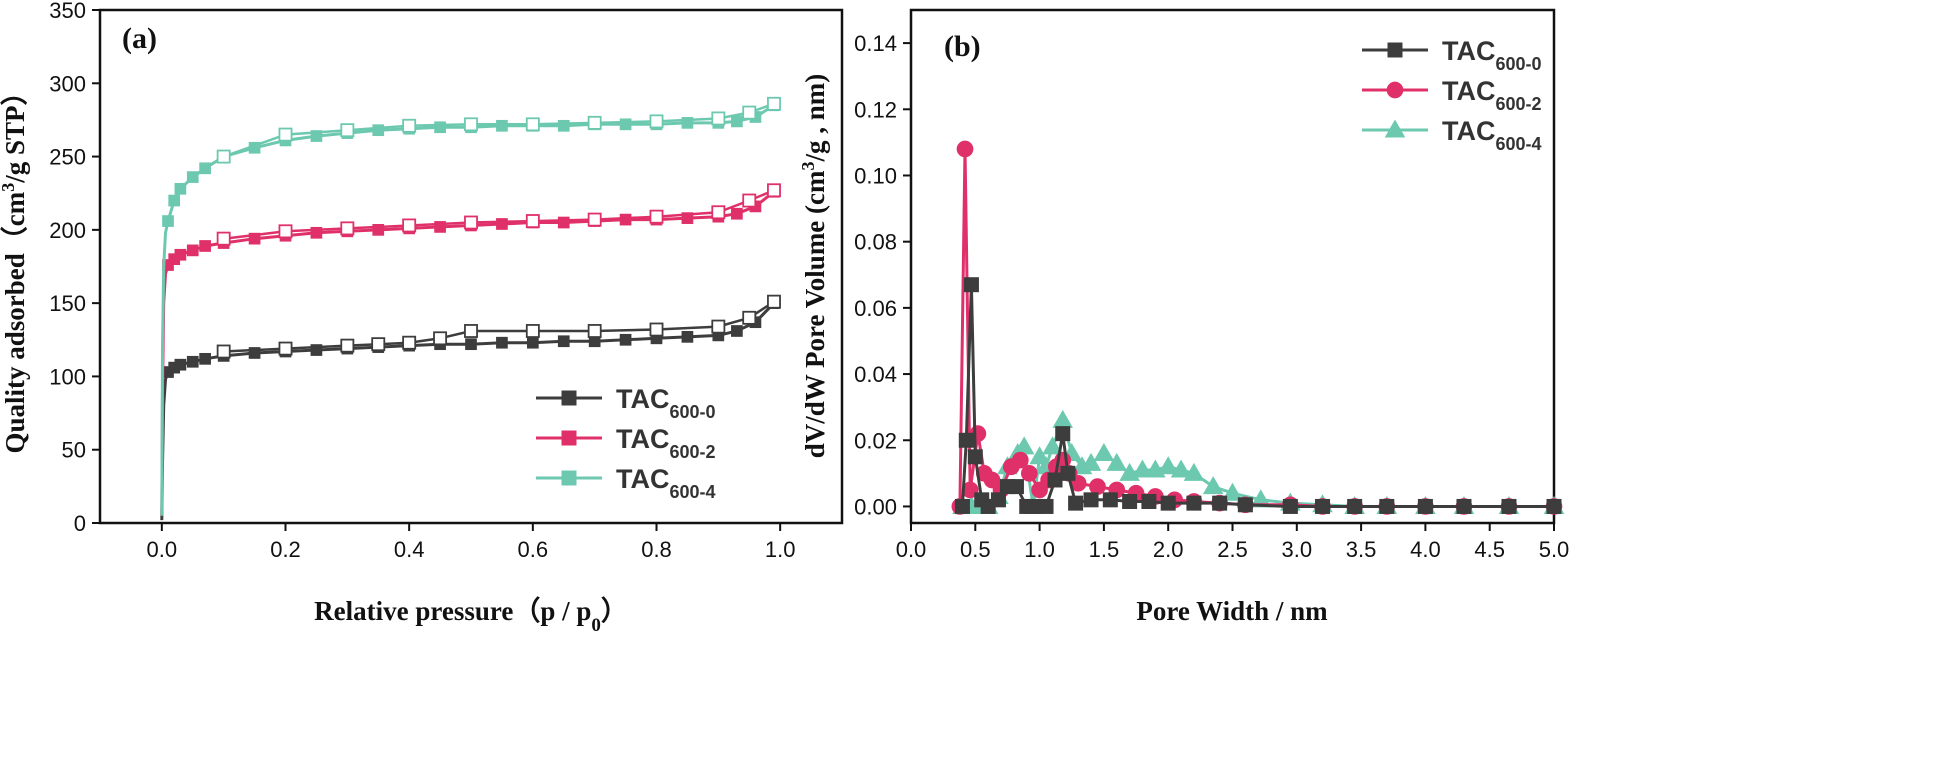 This screenshot has width=1950, height=772. What do you see at coordinates (569, 398) in the screenshot?
I see `panel-a-legend-marker` at bounding box center [569, 398].